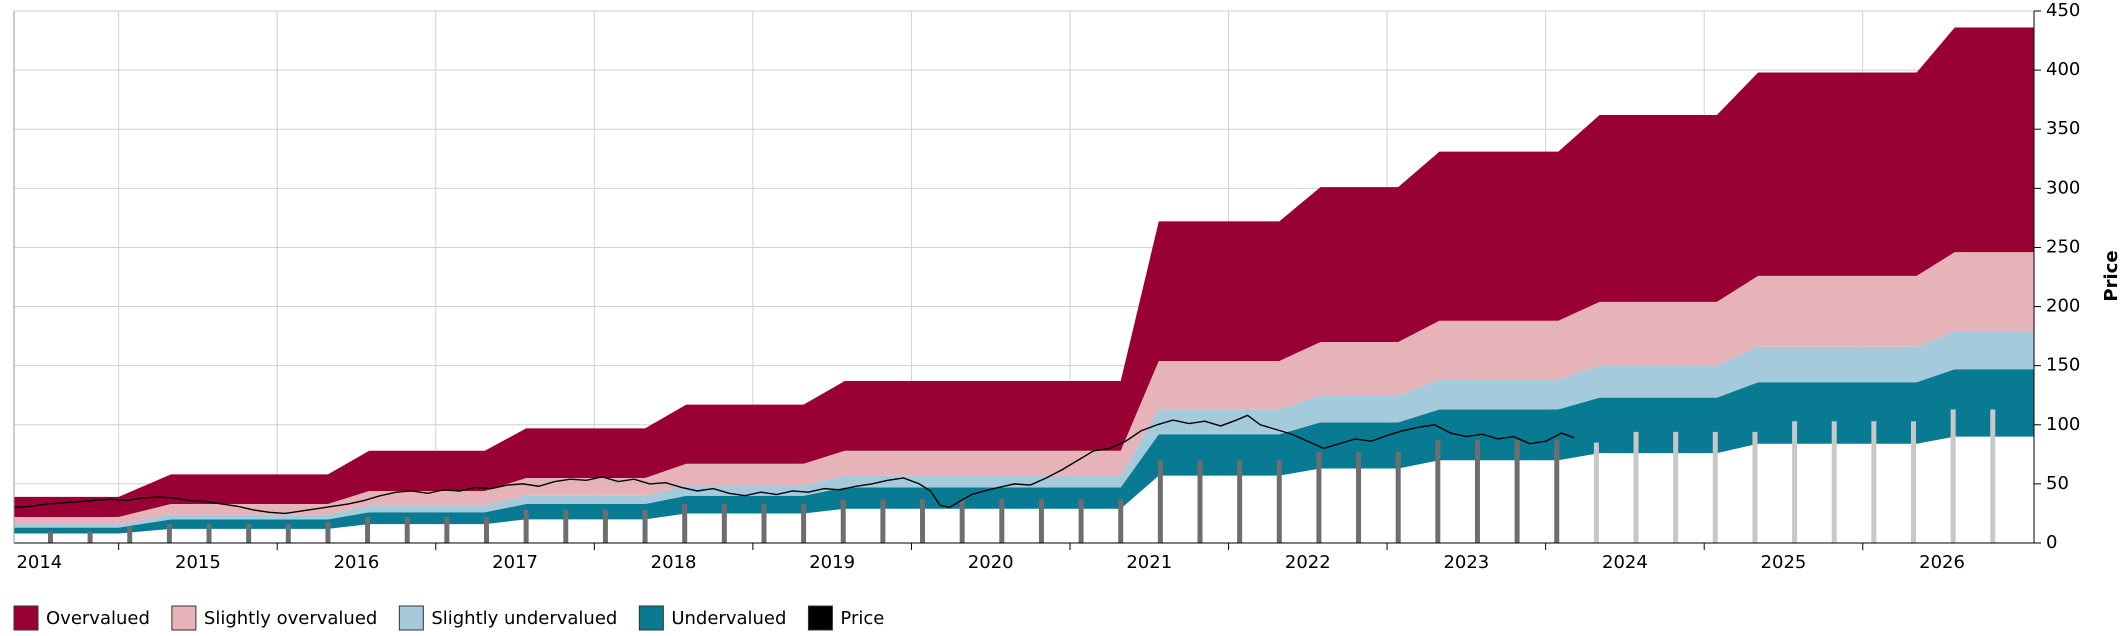 The image size is (2128, 636). What do you see at coordinates (357, 562) in the screenshot?
I see `x-tick-label: 2016` at bounding box center [357, 562].